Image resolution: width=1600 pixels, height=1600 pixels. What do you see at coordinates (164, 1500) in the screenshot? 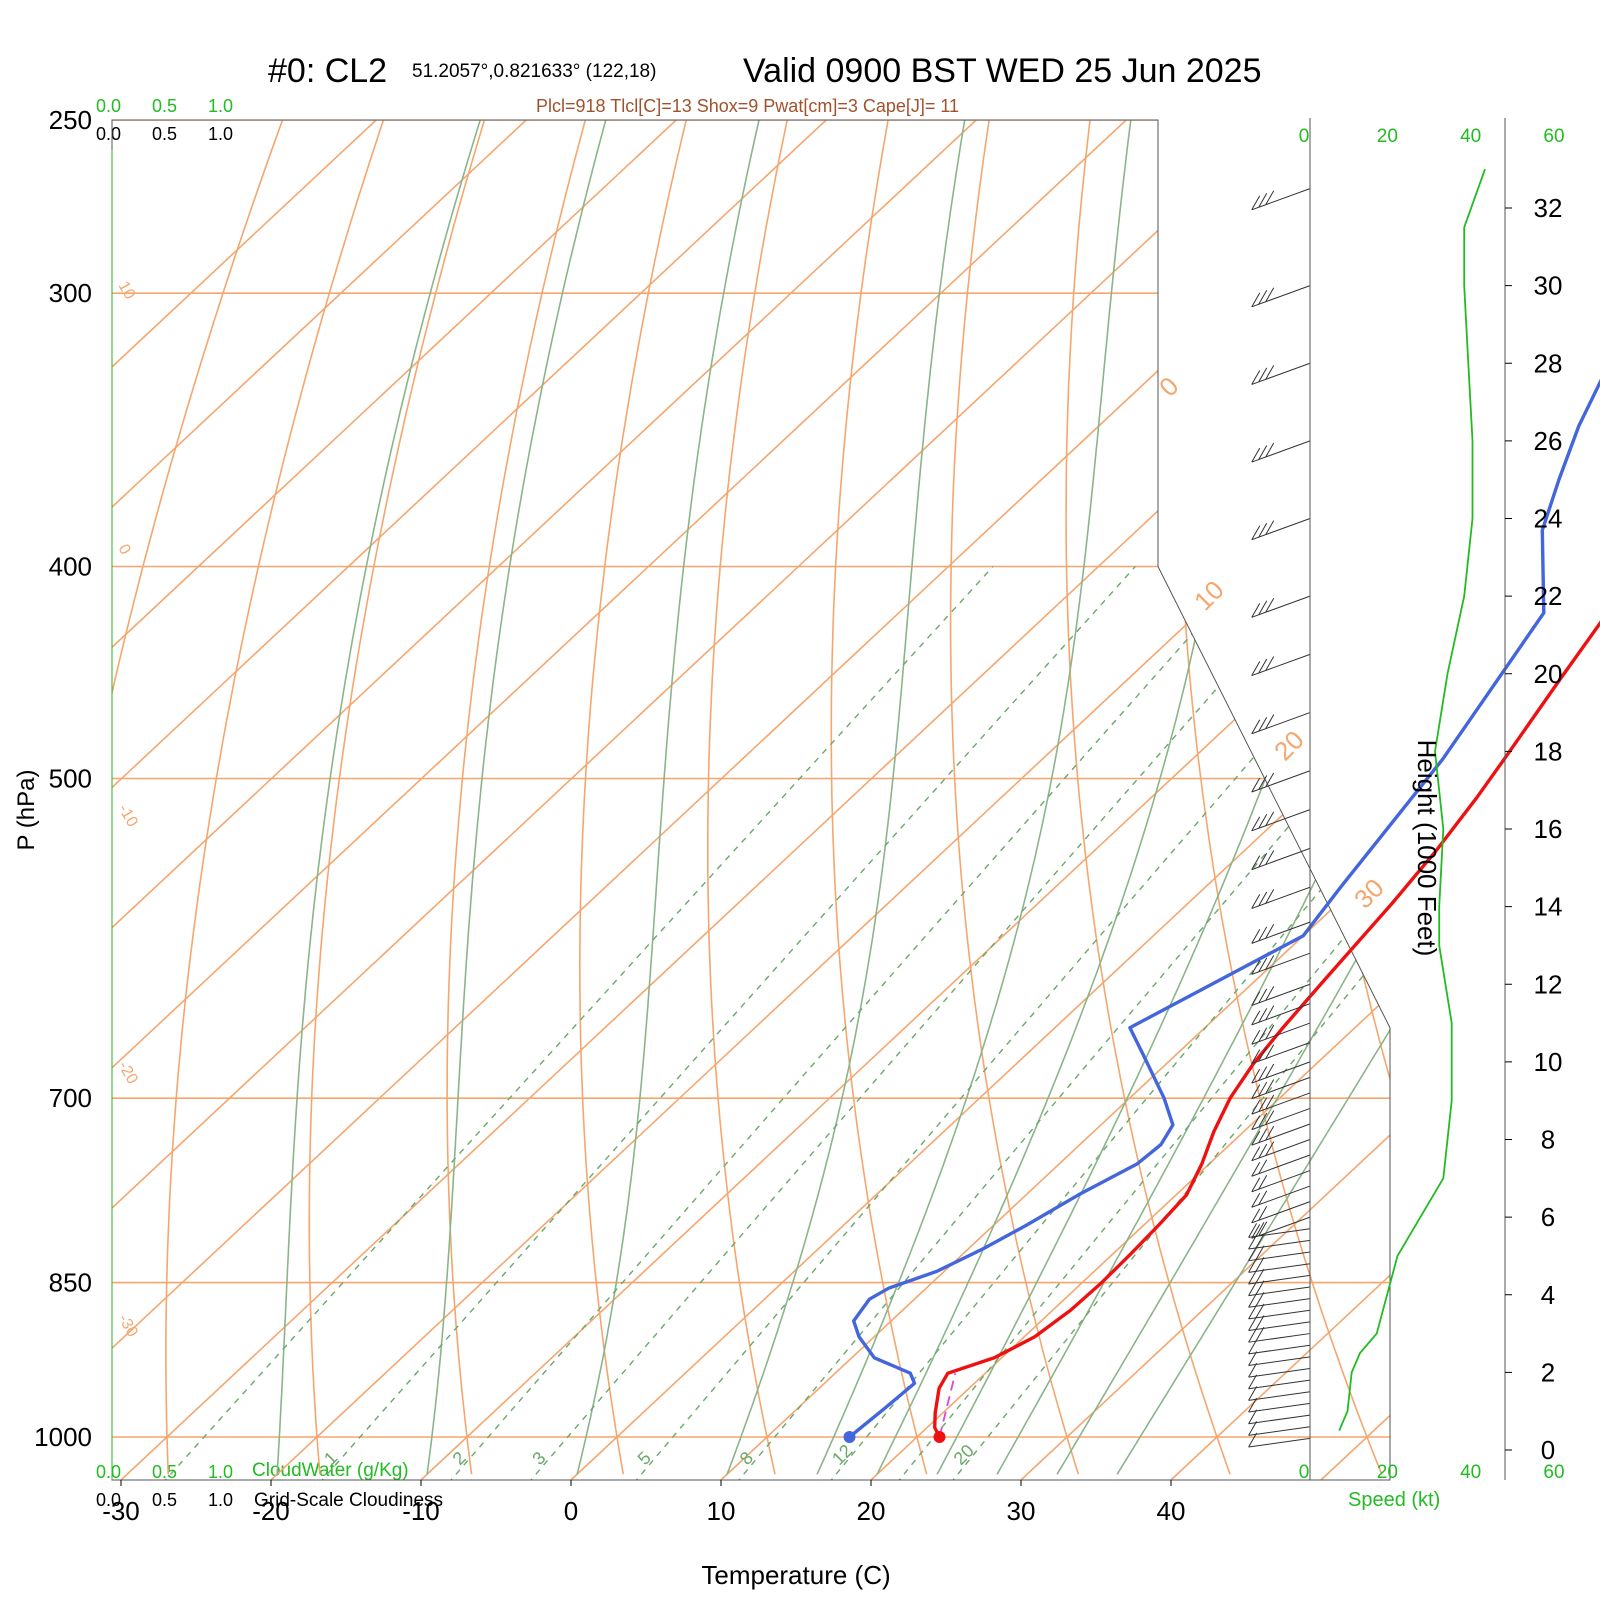
I see `cloud-scale-bottom-black-1: 0.5` at bounding box center [164, 1500].